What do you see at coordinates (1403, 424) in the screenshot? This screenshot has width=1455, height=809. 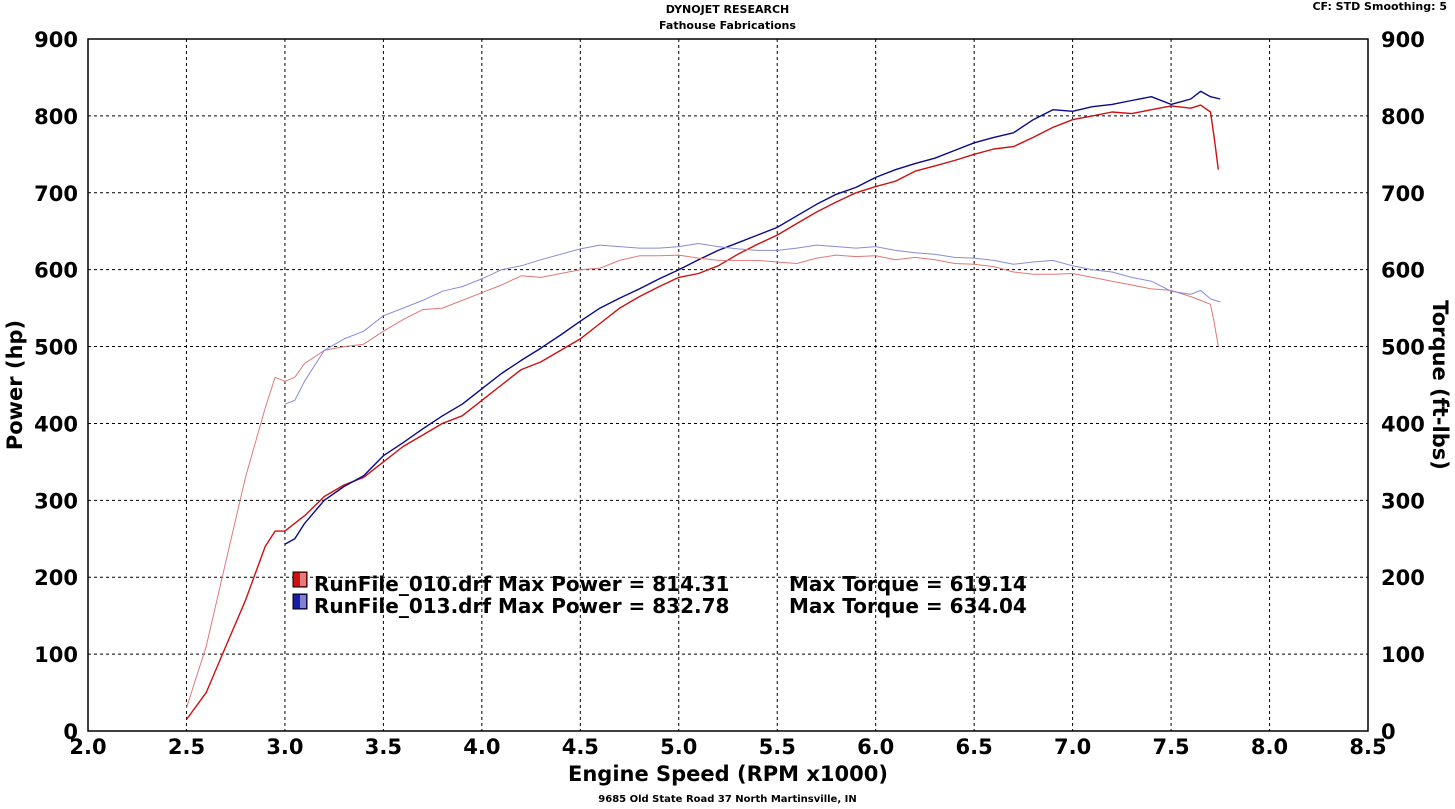 I see `y-right-tick-label: 400` at bounding box center [1403, 424].